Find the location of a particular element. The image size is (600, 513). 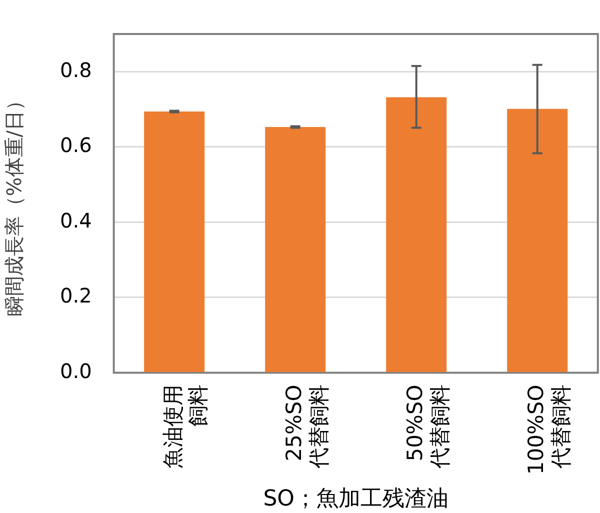

x-tick-label: 魚油使用飼料 is located at coordinates (185, 426).